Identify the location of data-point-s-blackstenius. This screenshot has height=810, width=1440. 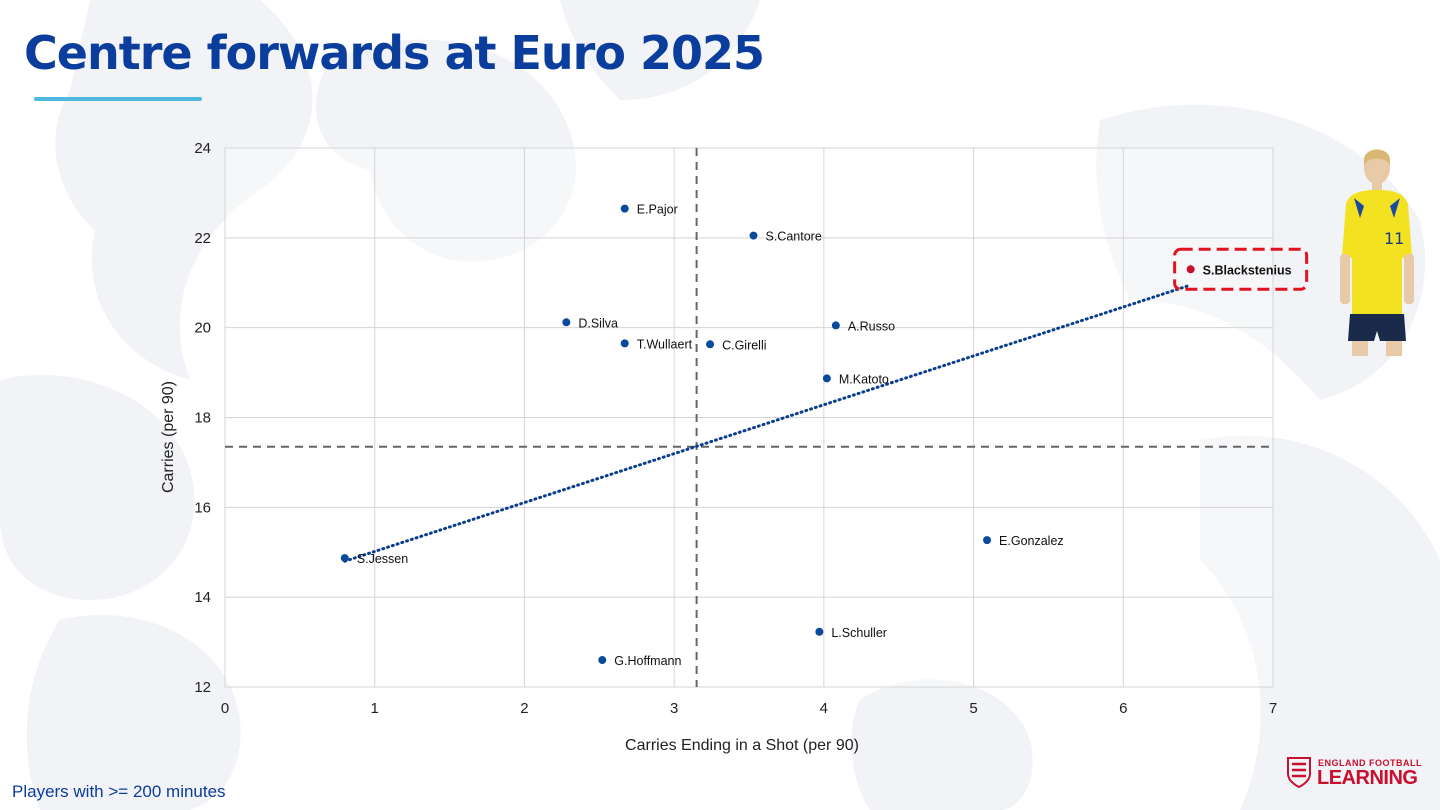
(1190, 269).